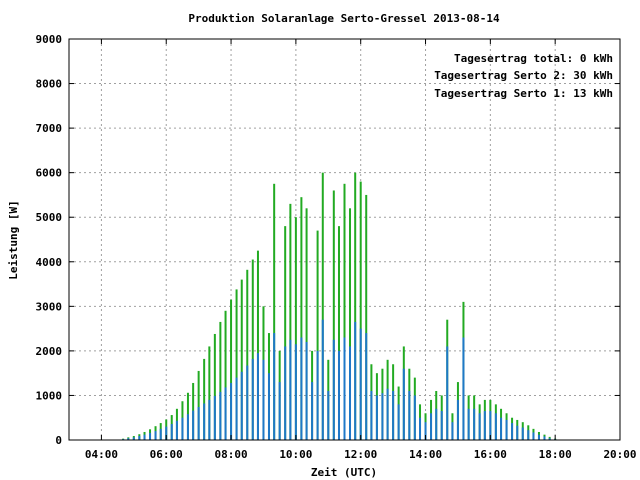 This screenshot has width=640, height=480. Describe the element at coordinates (13, 239) in the screenshot. I see `y-axis-label: Leistung [W]` at that location.